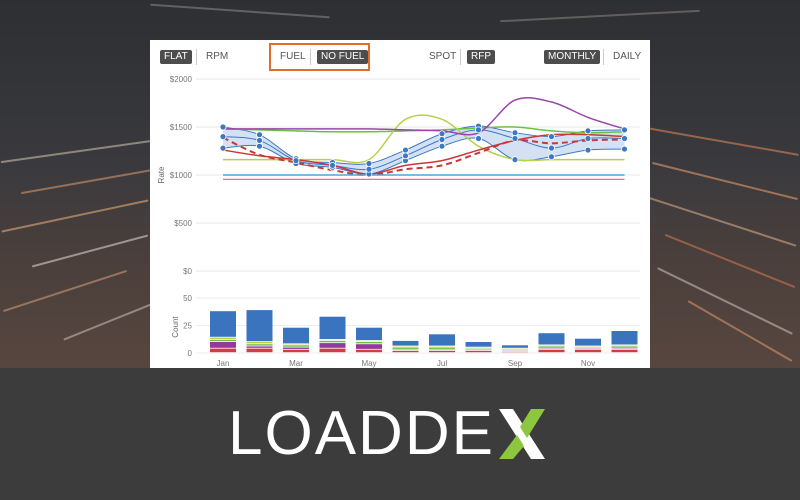  What do you see at coordinates (183, 223) in the screenshot?
I see `rate-y-tick-label: $500` at bounding box center [183, 223].